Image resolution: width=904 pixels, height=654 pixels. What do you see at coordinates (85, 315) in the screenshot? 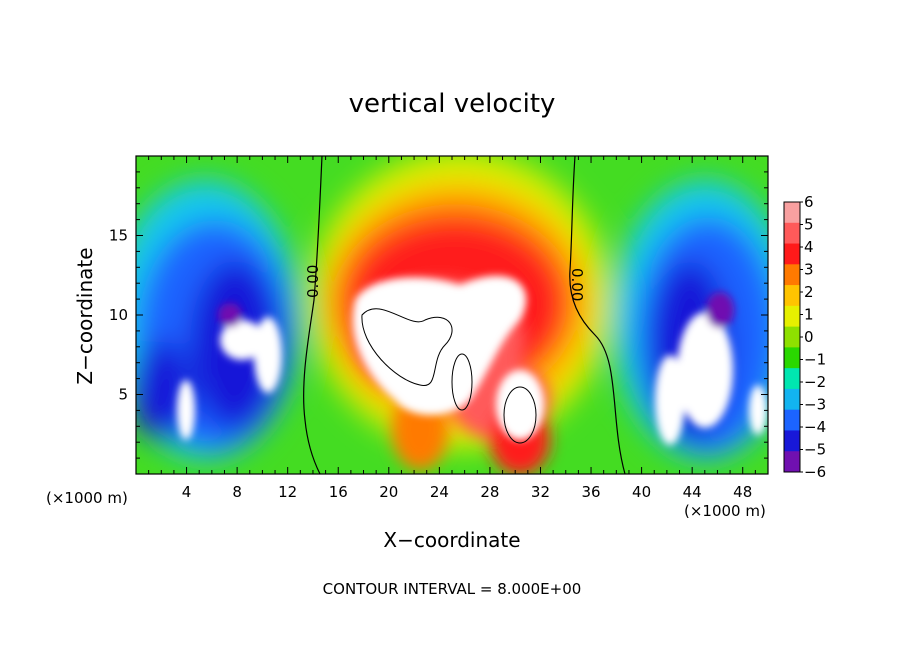
I see `y-axis-label: Z−coordinate` at bounding box center [85, 315].